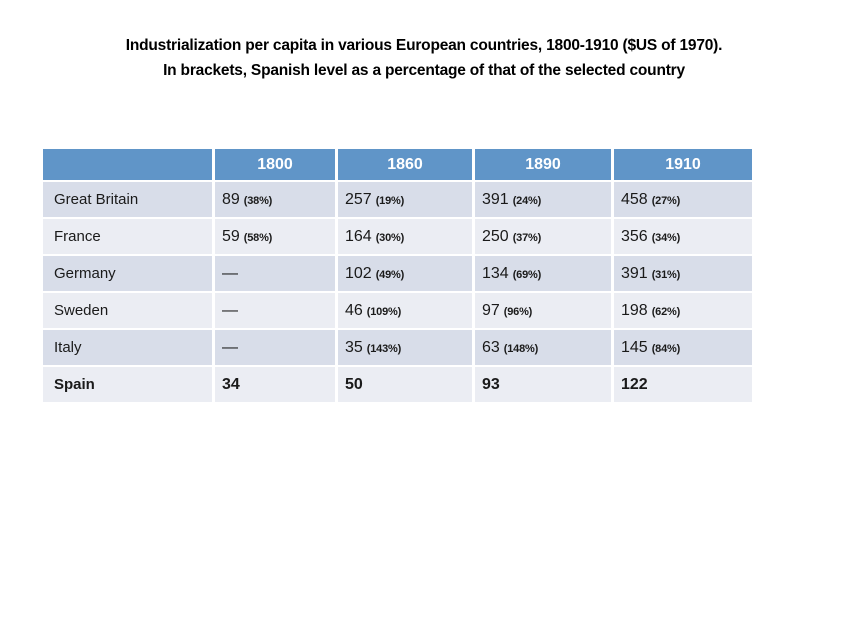  Describe the element at coordinates (127, 384) in the screenshot. I see `country-label: Spain` at that location.